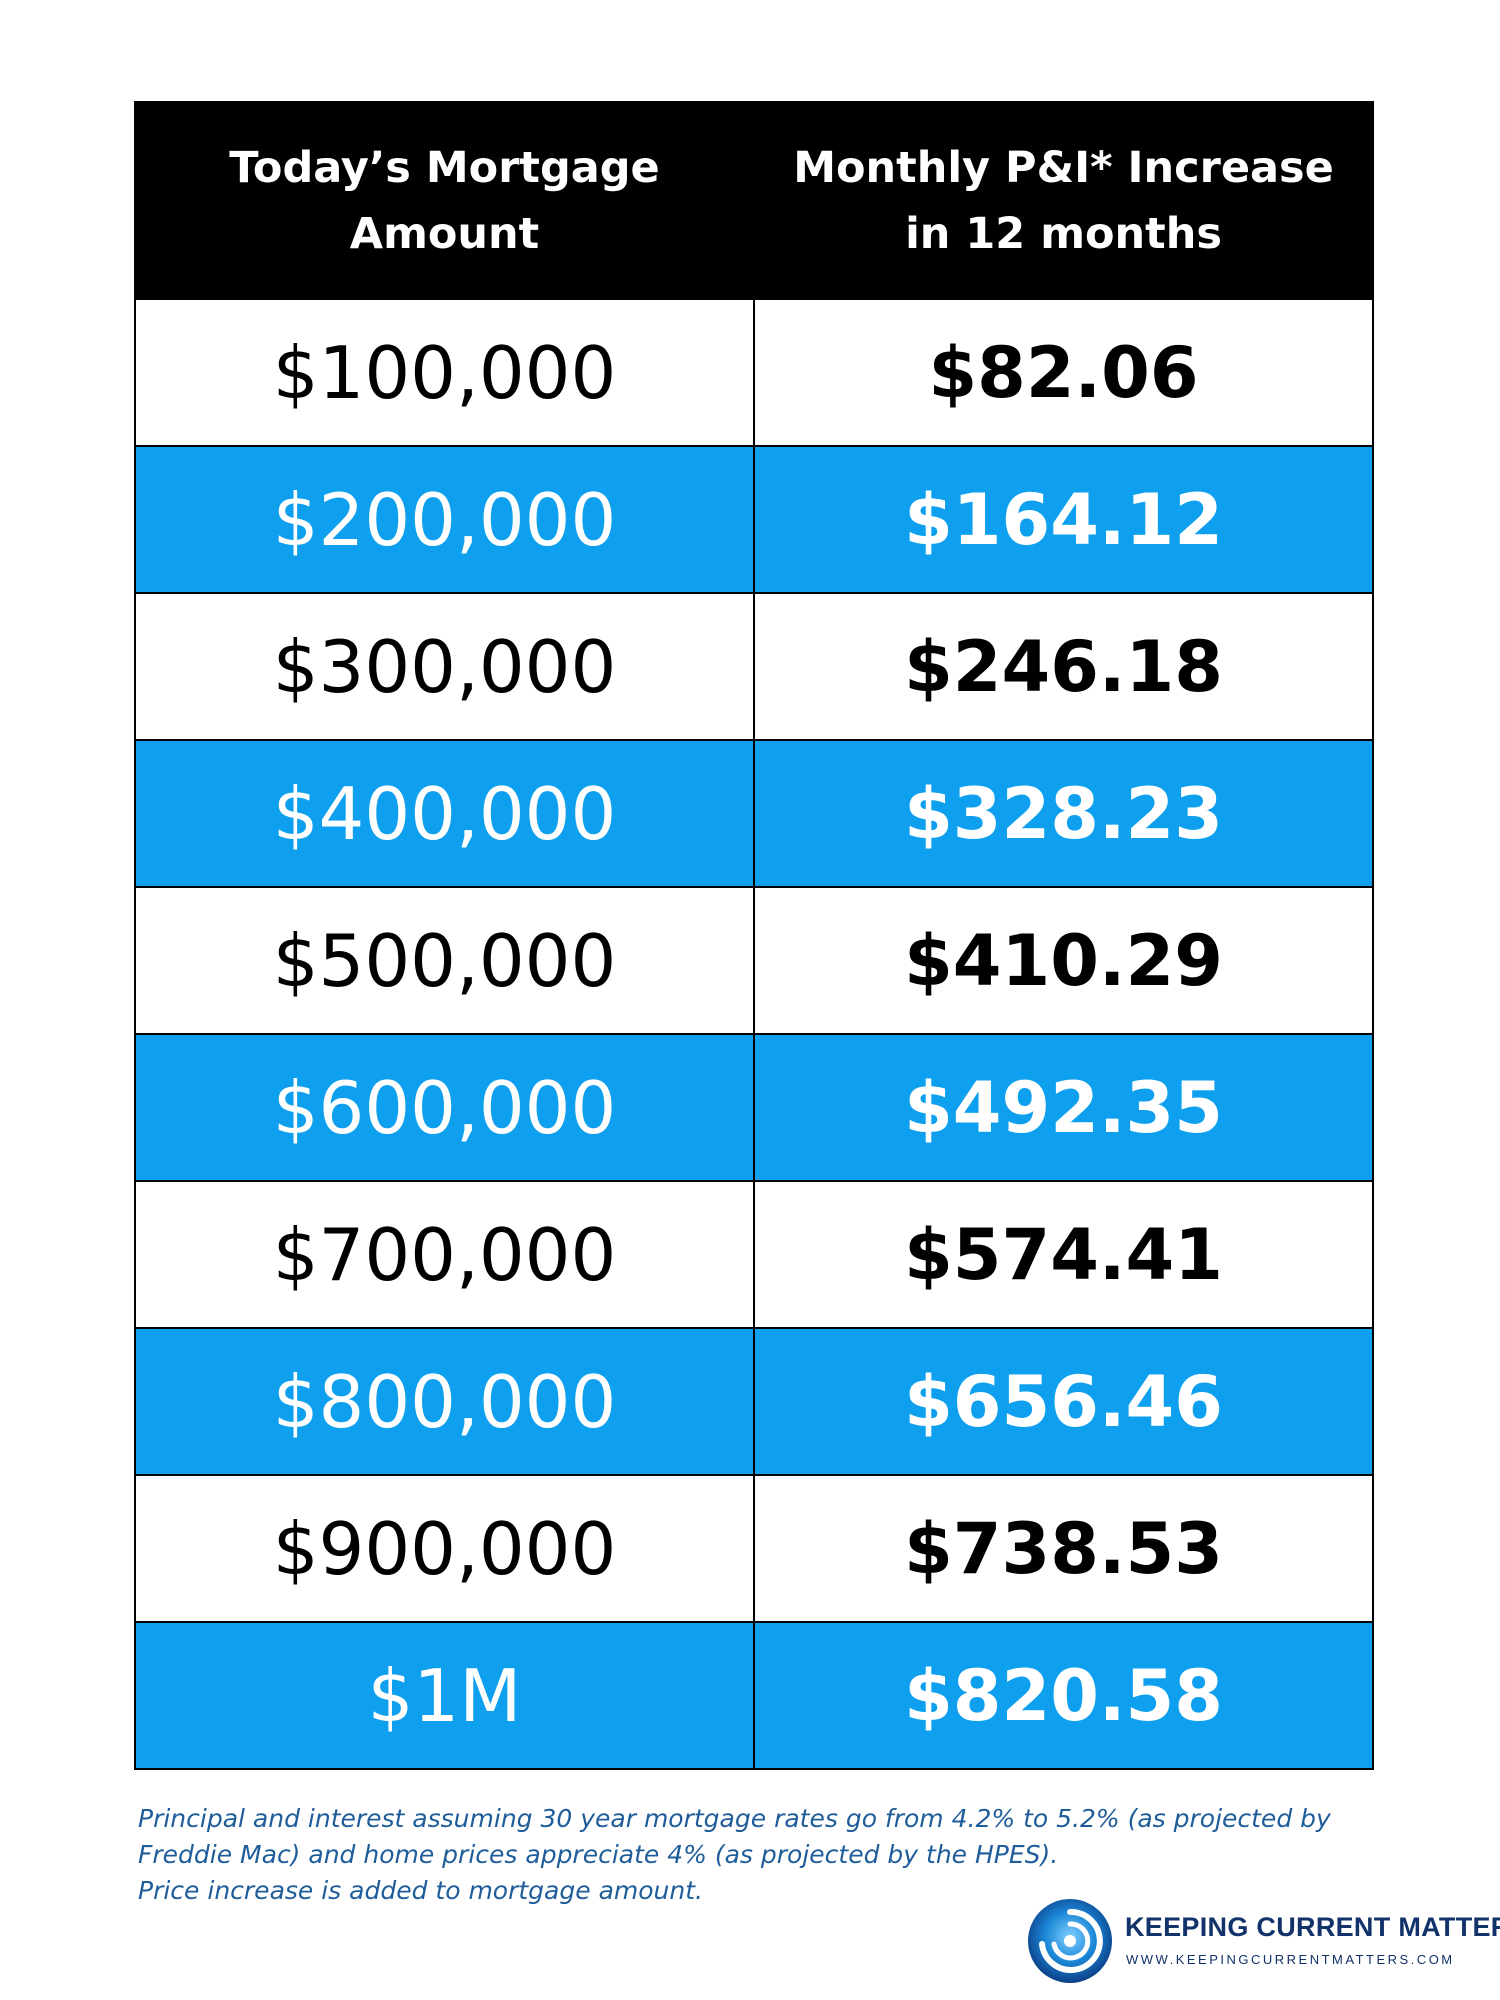 The width and height of the screenshot is (1500, 2000). I want to click on monthly-increase-cell: $574.41, so click(1063, 1254).